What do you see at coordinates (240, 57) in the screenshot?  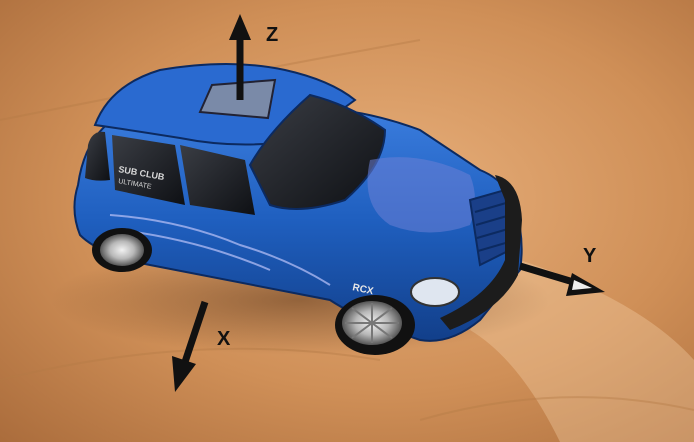 I see `z-axis-arrow` at bounding box center [240, 57].